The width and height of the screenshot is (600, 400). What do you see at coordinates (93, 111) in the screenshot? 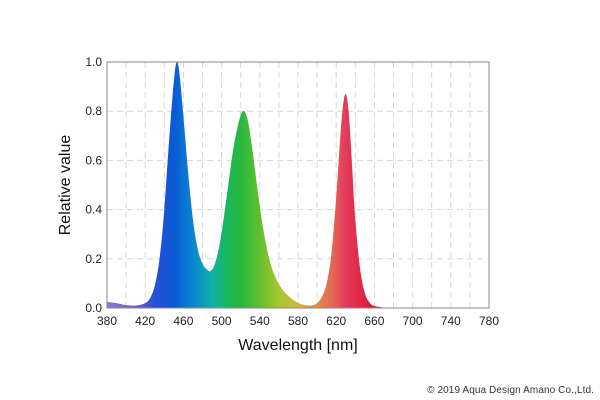
I see `y-tick-label: 0.8` at bounding box center [93, 111].